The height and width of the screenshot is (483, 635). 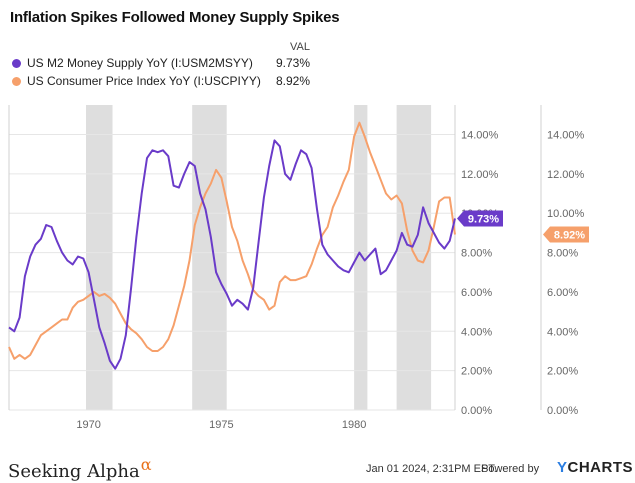 I want to click on ytick-label-right-3: 6.00%, so click(x=562, y=293).